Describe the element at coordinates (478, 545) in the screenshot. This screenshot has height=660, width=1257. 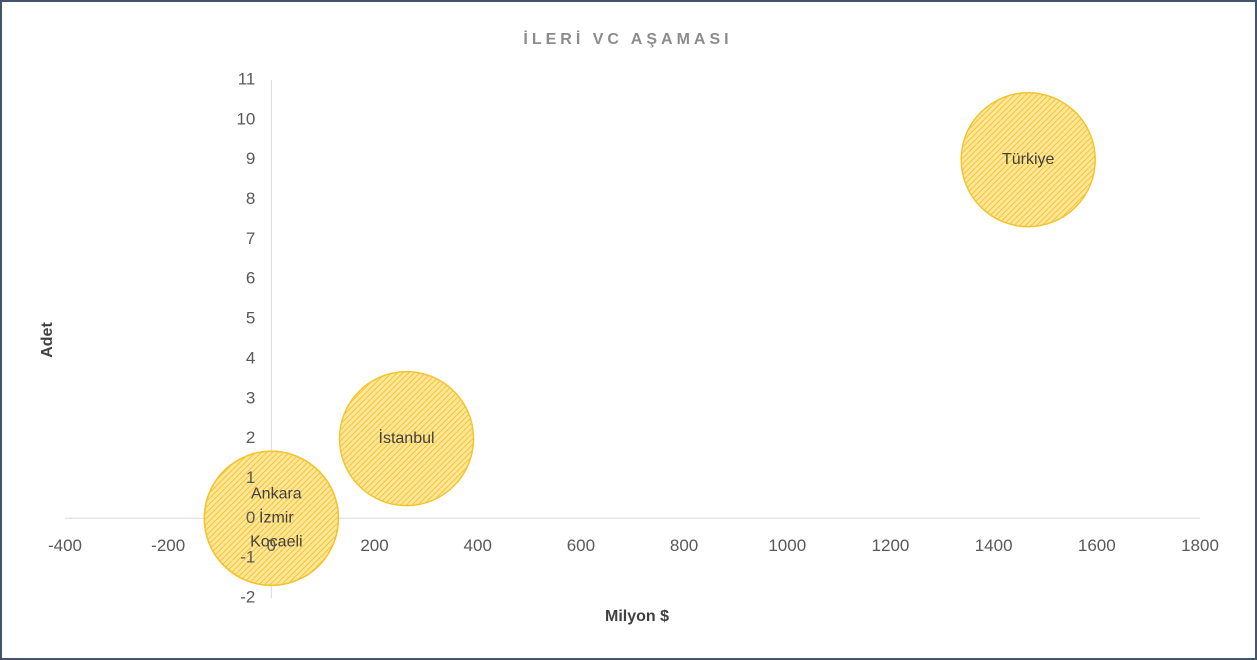
I see `x-tick-label: 400` at that location.